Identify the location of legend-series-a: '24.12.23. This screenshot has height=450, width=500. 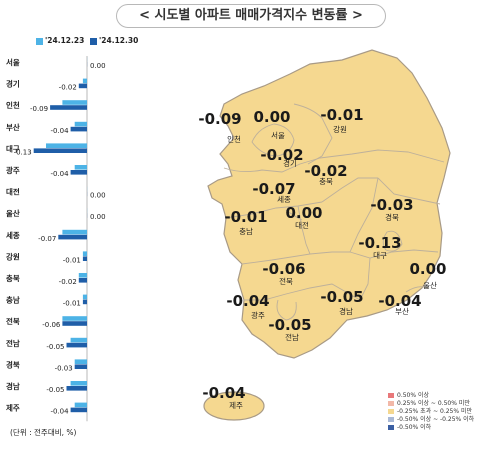
(60, 40).